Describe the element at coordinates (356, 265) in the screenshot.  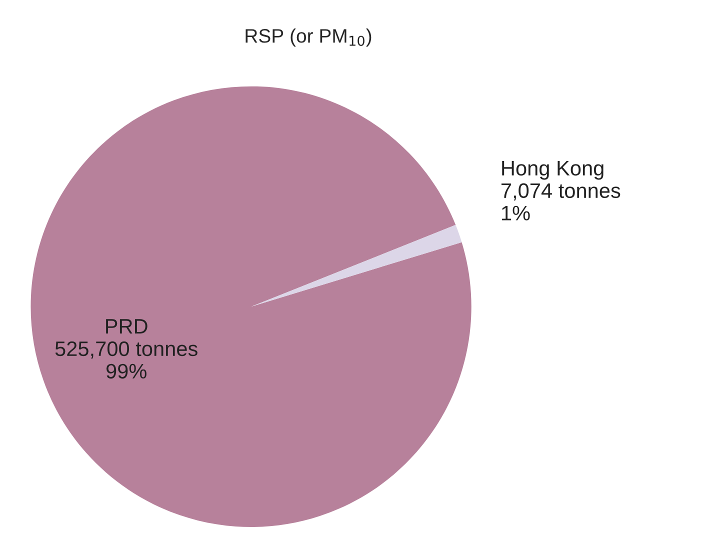
I see `pie-slice` at that location.